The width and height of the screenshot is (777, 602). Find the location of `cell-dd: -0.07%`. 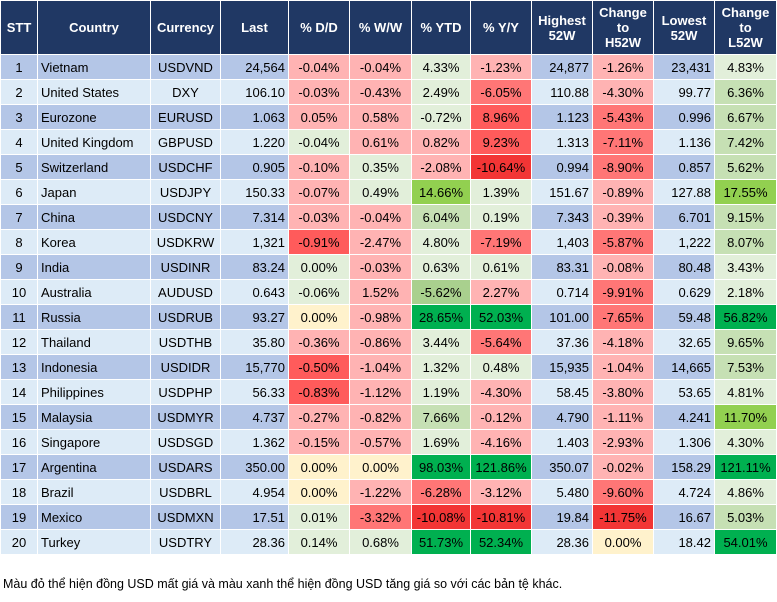

cell-dd: -0.07% is located at coordinates (319, 192).